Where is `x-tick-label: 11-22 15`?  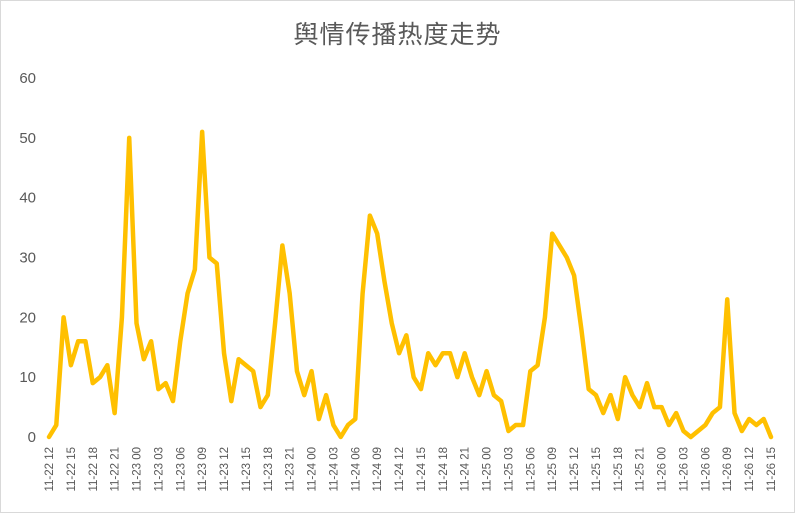
x-tick-label: 11-22 15 is located at coordinates (72, 469).